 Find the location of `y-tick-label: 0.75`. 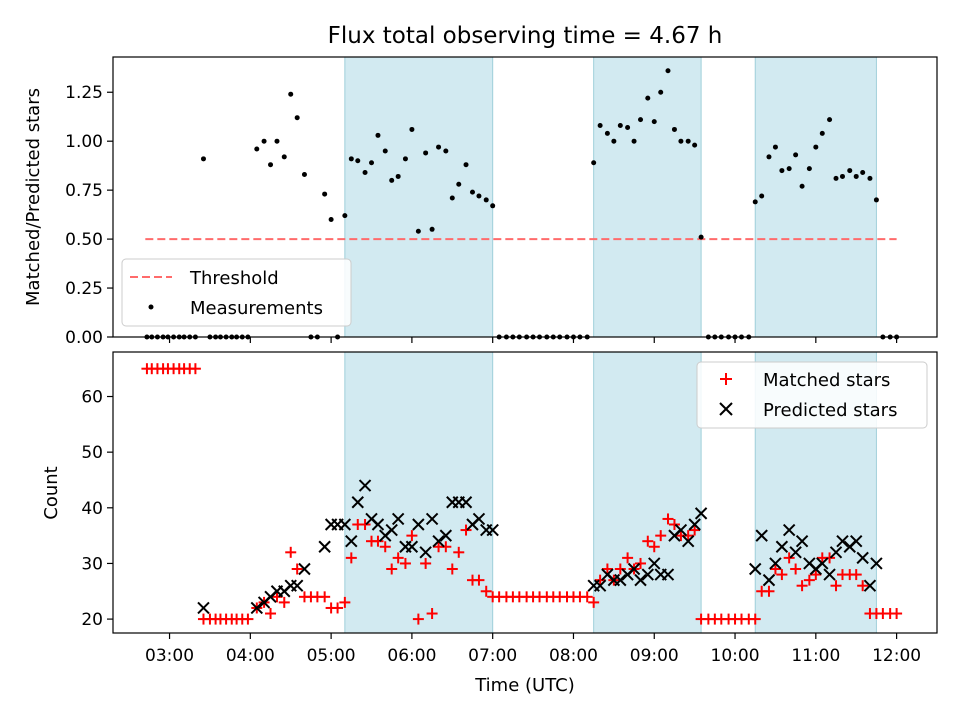

y-tick-label: 0.75 is located at coordinates (84, 191).